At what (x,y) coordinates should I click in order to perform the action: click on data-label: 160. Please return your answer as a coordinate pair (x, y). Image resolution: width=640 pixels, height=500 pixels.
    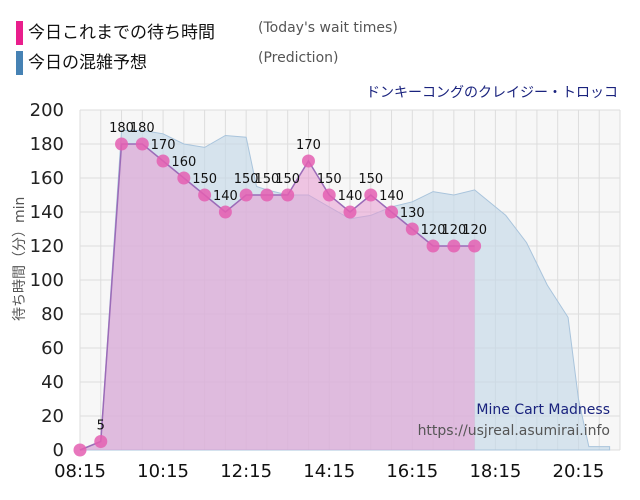
    Looking at the image, I should click on (183, 162).